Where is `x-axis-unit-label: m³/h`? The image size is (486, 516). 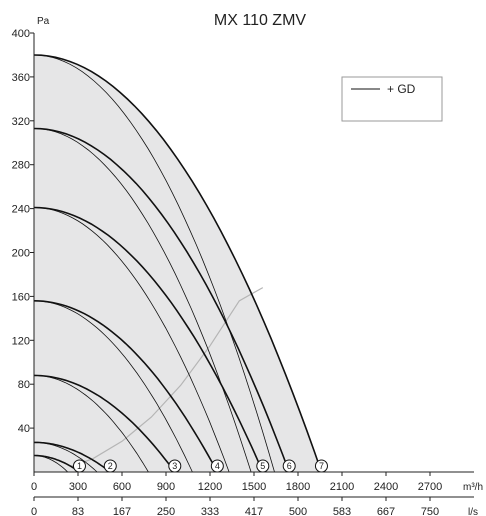 x-axis-unit-label: m³/h is located at coordinates (473, 487).